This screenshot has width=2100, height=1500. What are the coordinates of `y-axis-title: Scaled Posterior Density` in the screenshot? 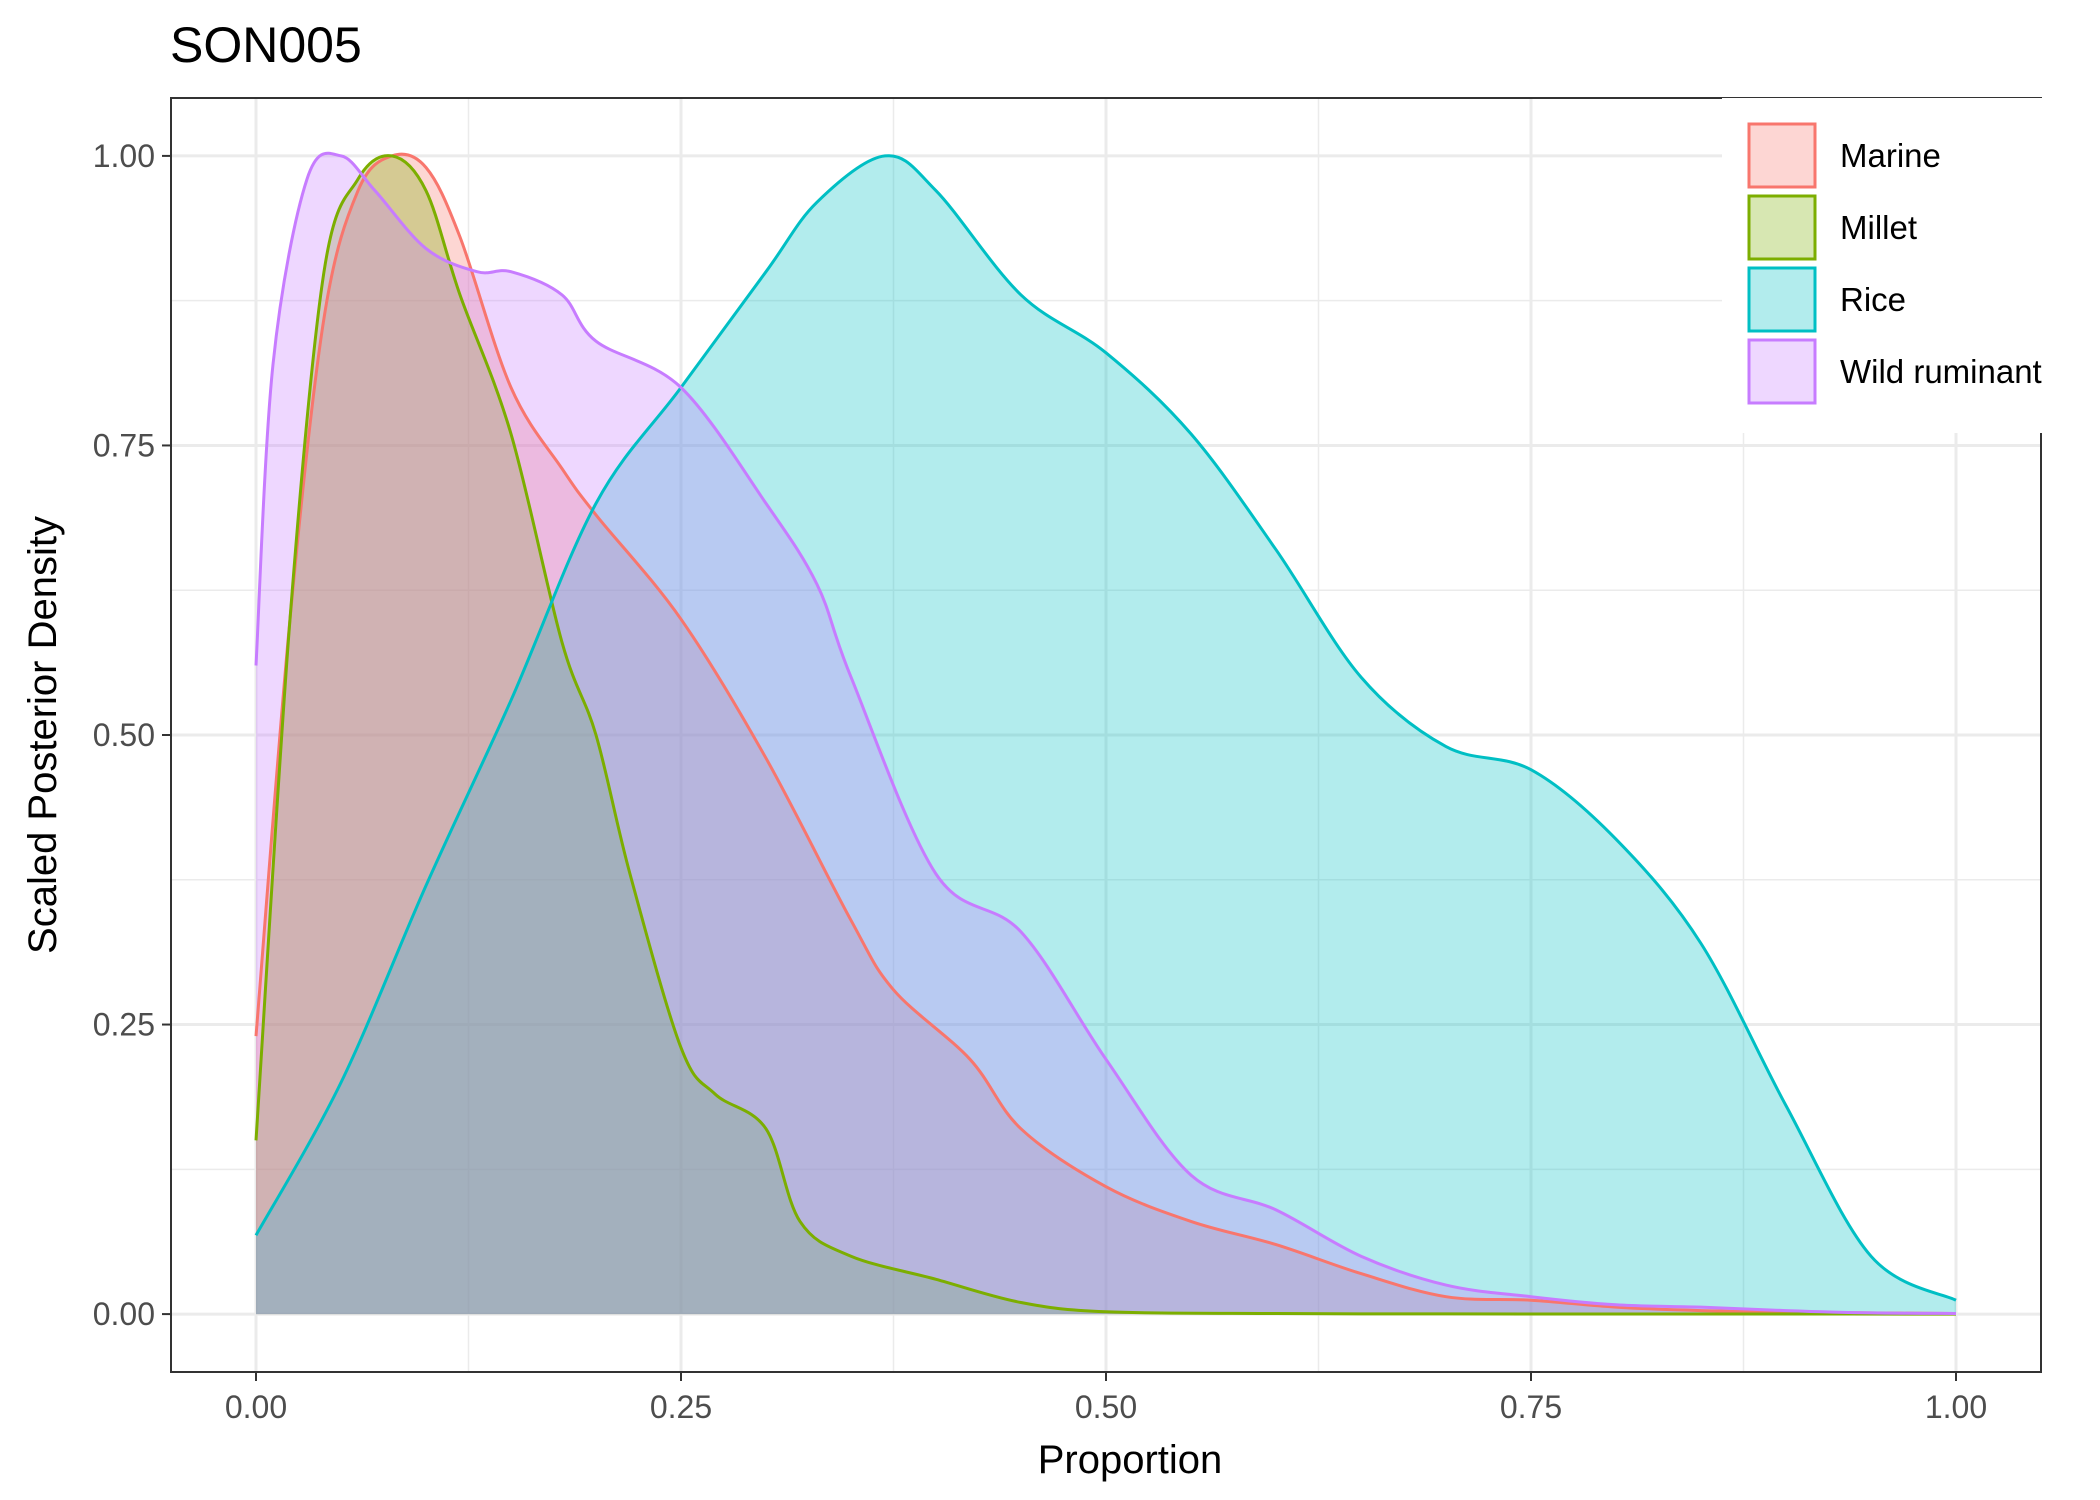 It's located at (43, 735).